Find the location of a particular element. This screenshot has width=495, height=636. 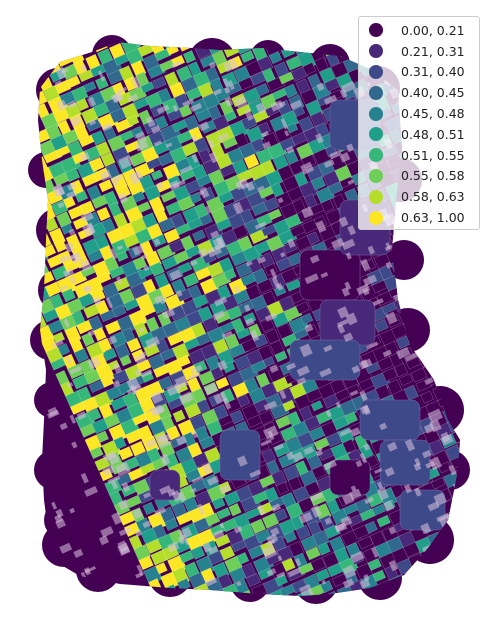

legend-swatch is located at coordinates (376, 51).